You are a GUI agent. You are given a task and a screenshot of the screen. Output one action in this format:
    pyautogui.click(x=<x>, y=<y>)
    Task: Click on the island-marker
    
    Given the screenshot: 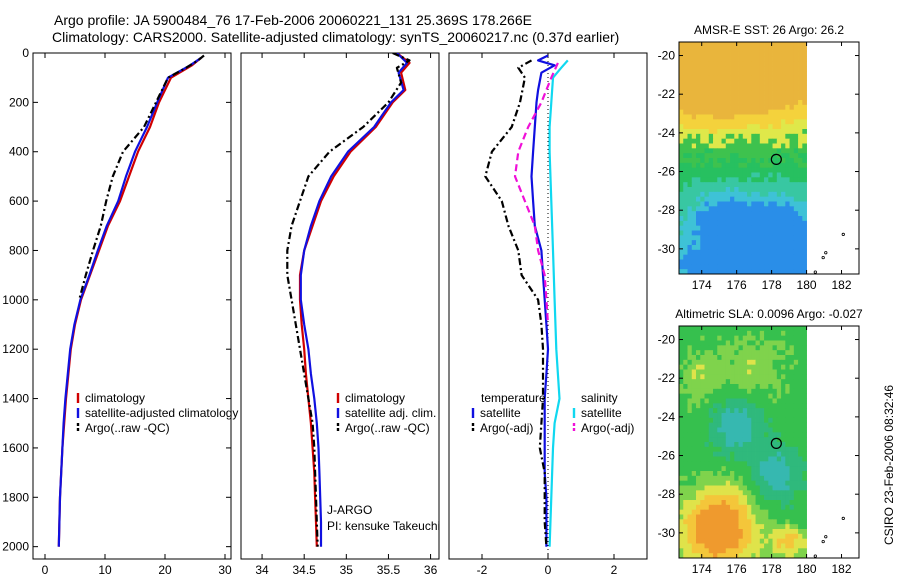 What is the action you would take?
    pyautogui.click(x=815, y=556)
    